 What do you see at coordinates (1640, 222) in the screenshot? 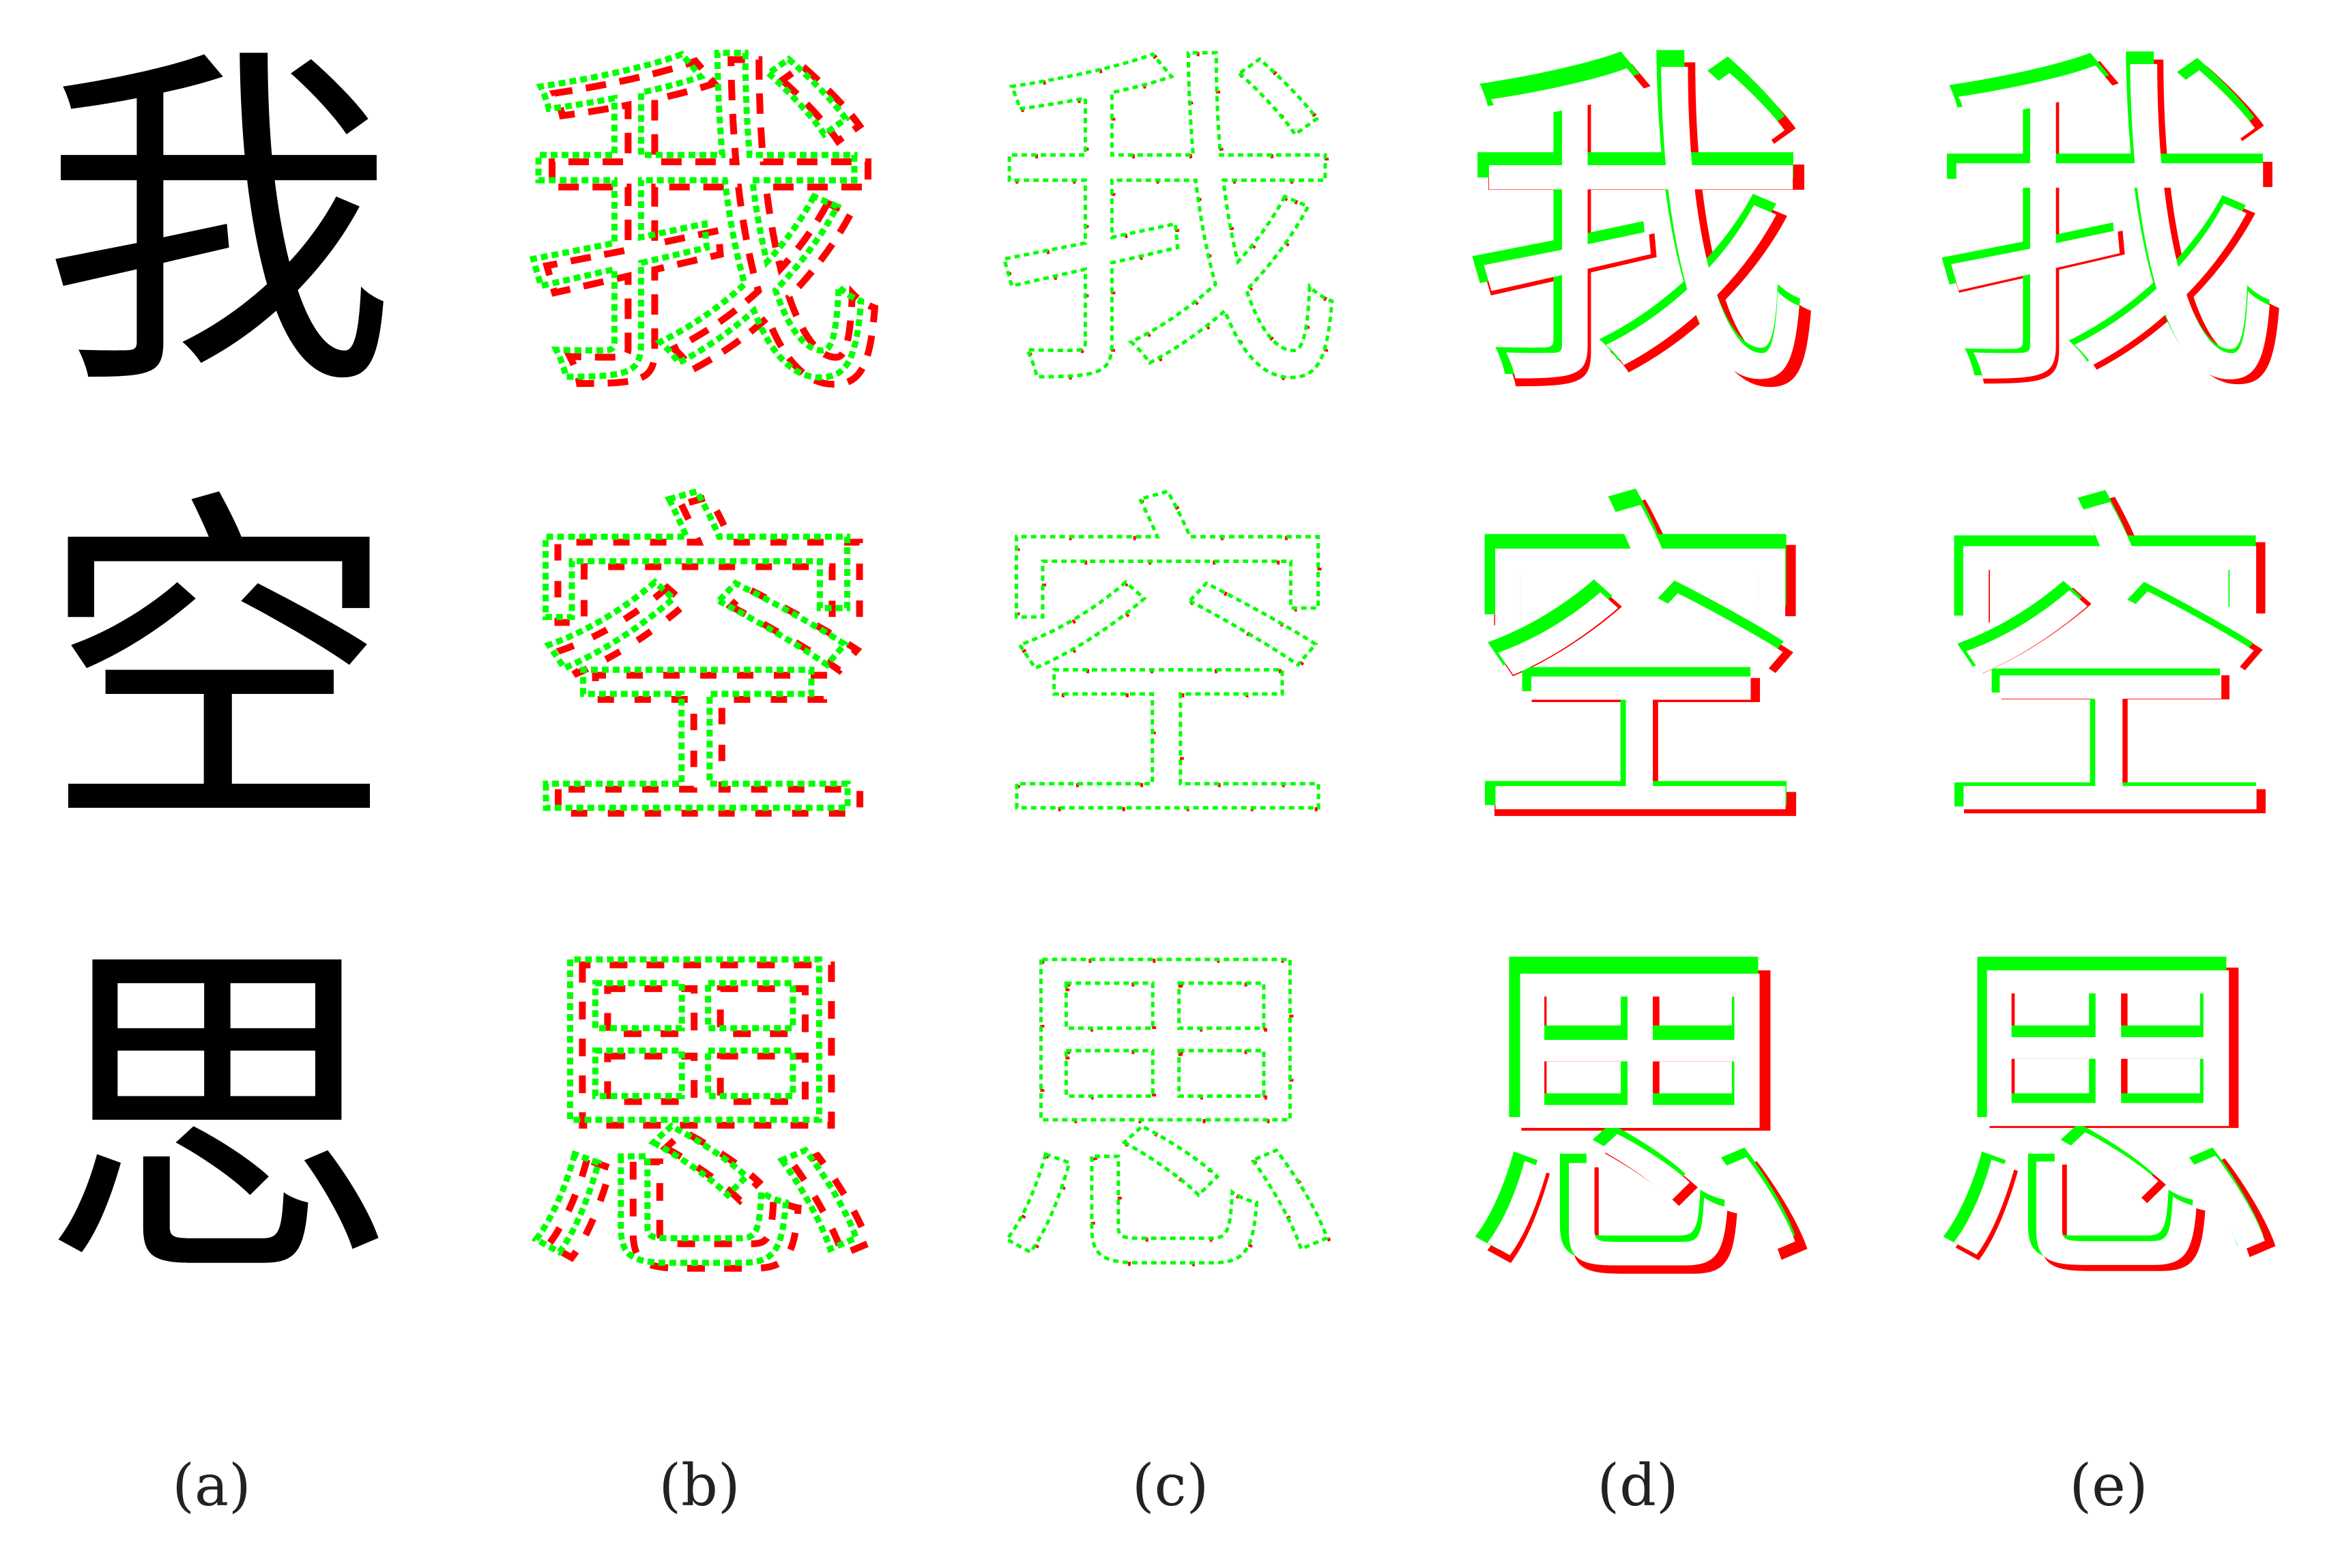
I see `glyph-d-row1-white: 我` at bounding box center [1640, 222].